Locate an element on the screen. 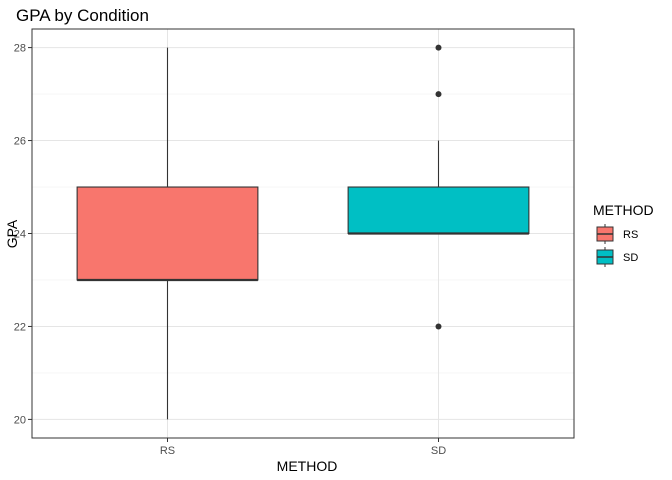 Image resolution: width=672 pixels, height=480 pixels. x-tick-label: RS is located at coordinates (167, 451).